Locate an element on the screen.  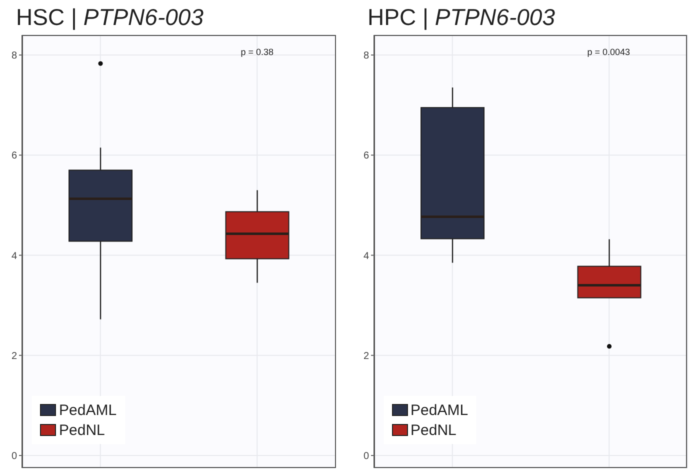
annotation: p = 0.0043 is located at coordinates (608, 52).